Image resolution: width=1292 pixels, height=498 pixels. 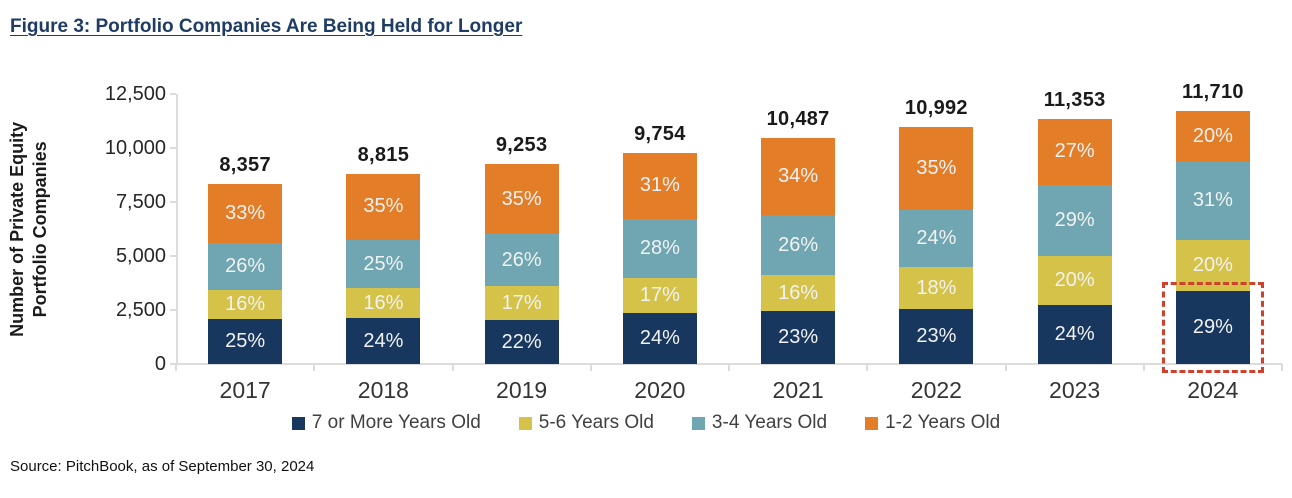 What do you see at coordinates (177, 229) in the screenshot?
I see `y-axis-line` at bounding box center [177, 229].